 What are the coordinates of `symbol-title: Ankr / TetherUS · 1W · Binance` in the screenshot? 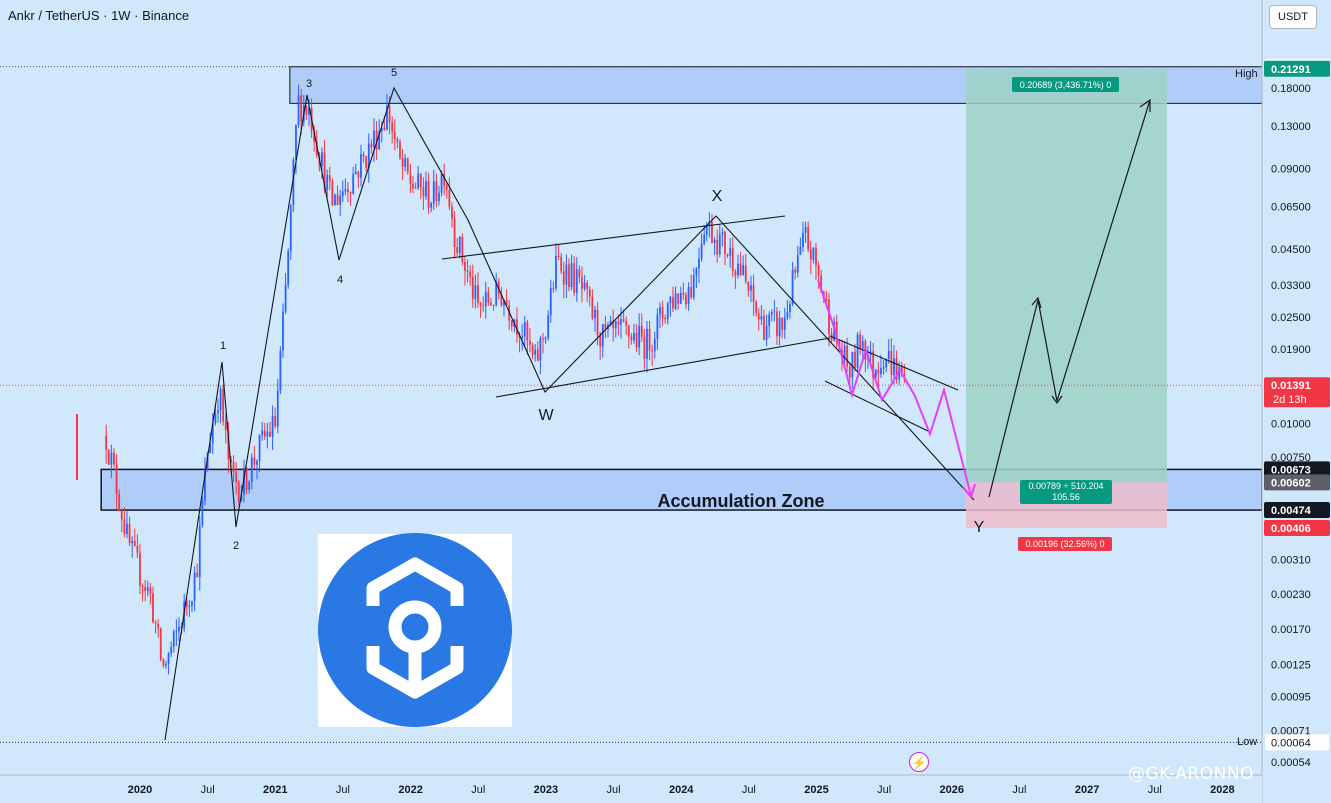 It's located at (99, 15).